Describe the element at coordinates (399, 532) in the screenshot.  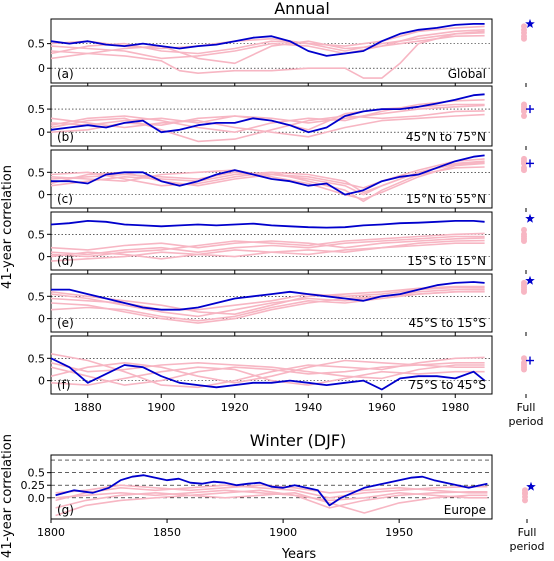
I see `x-tick-label: 1950` at that location.